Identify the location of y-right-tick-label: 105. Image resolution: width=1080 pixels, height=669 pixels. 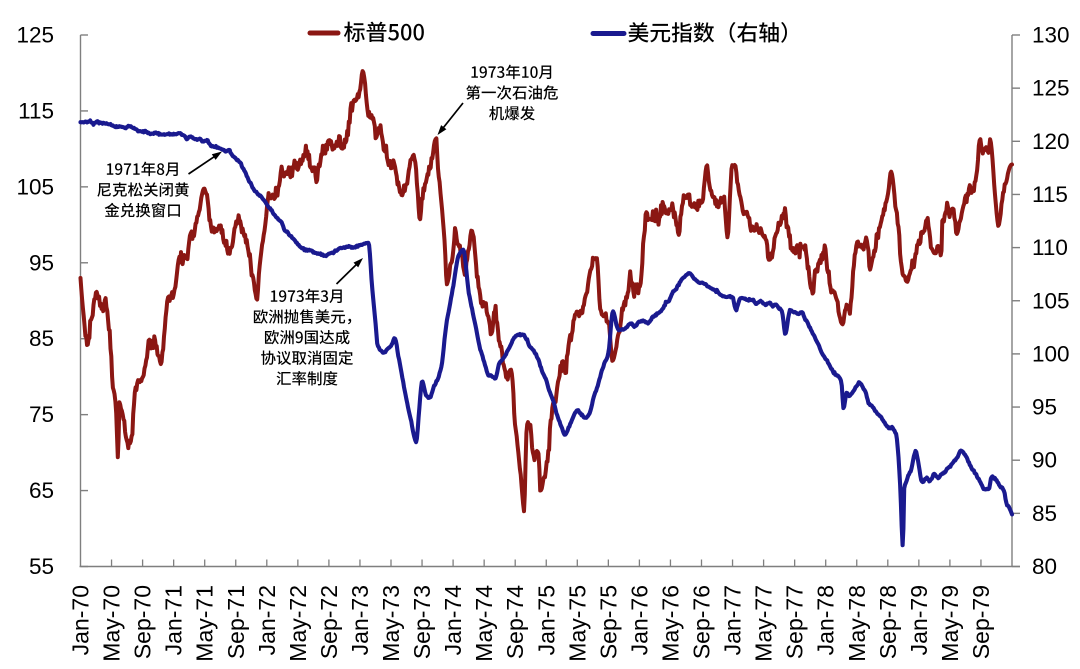
(1051, 300).